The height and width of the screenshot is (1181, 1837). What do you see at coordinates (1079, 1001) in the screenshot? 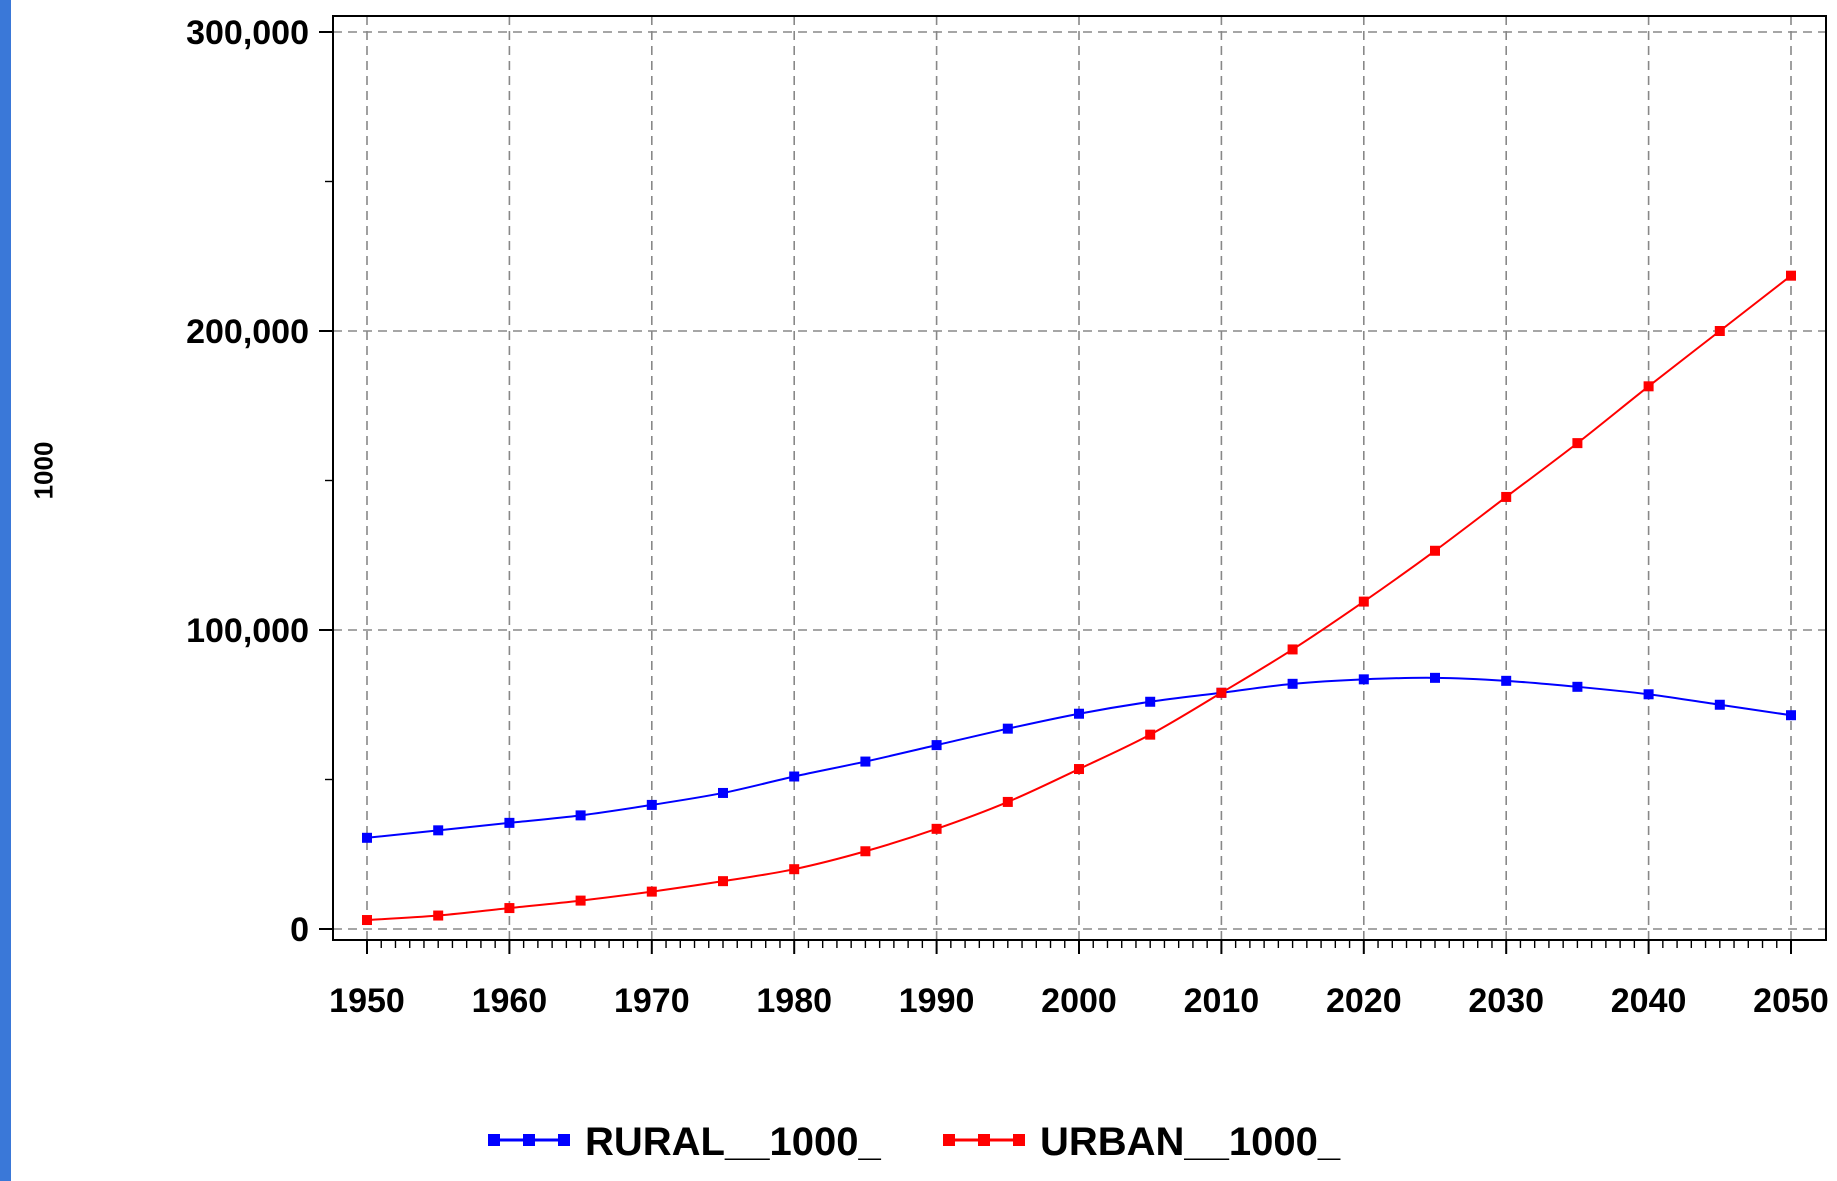
I see `x-tick-label: 2000` at bounding box center [1079, 1001].